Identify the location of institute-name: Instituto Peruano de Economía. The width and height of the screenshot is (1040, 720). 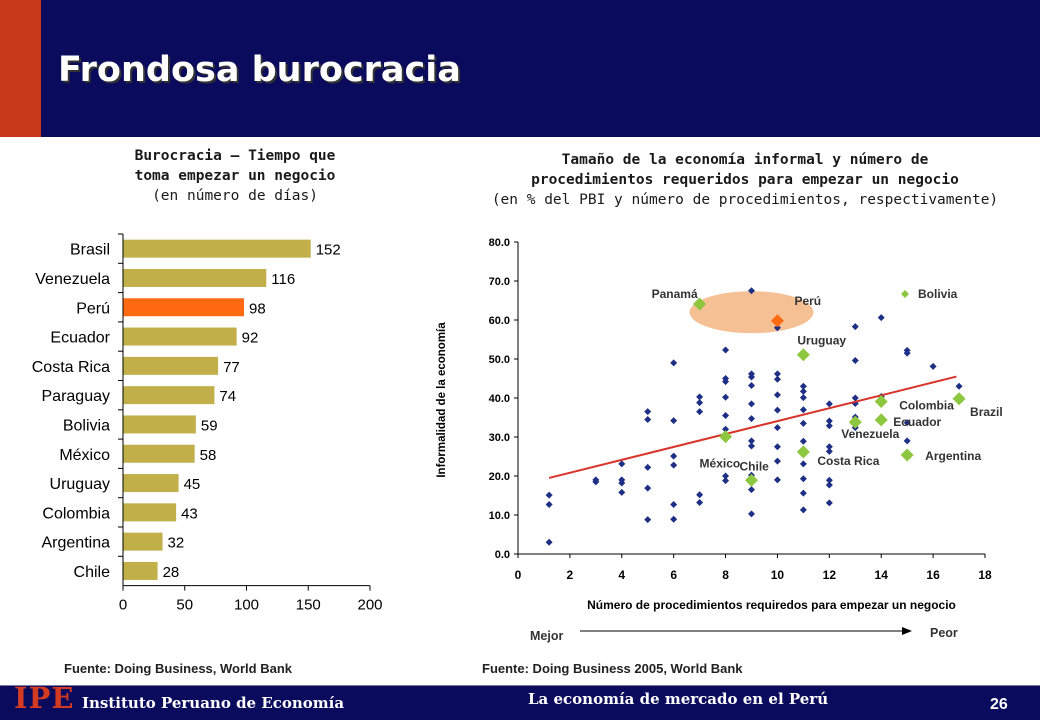
(213, 703).